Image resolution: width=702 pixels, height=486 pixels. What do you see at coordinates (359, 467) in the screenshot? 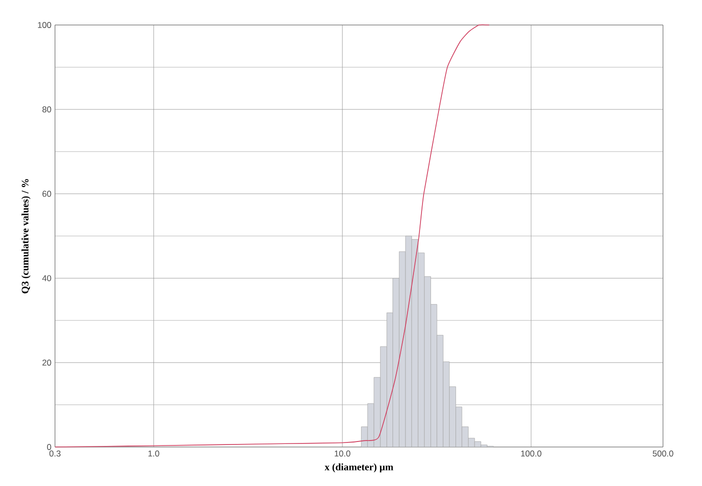
I see `x-axis-title: x (diameter) µm` at bounding box center [359, 467].